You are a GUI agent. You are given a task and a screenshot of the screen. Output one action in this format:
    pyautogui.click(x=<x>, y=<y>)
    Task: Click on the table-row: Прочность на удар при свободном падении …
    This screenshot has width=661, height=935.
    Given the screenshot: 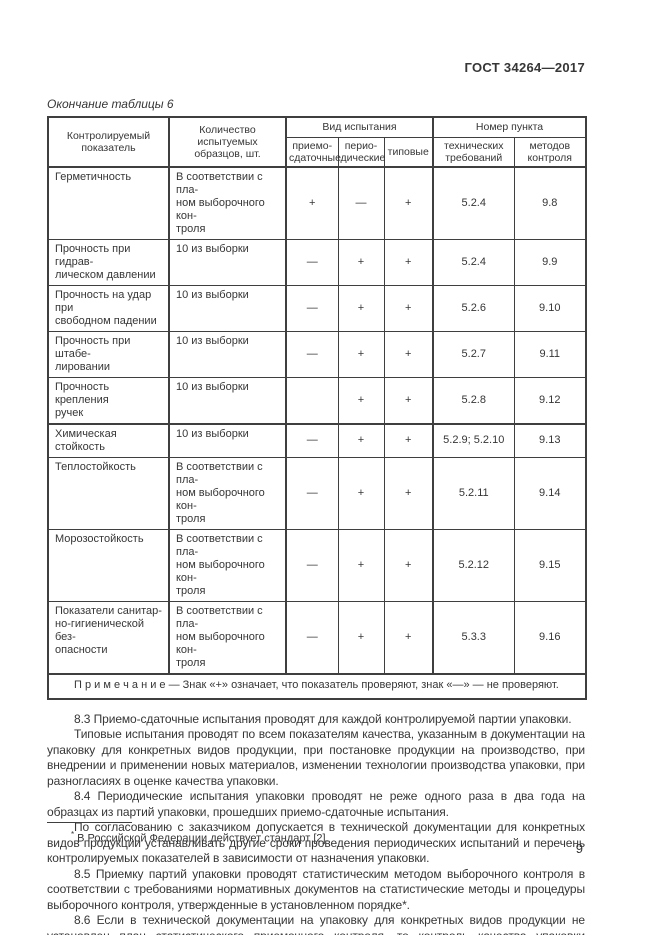 What is the action you would take?
    pyautogui.click(x=317, y=308)
    